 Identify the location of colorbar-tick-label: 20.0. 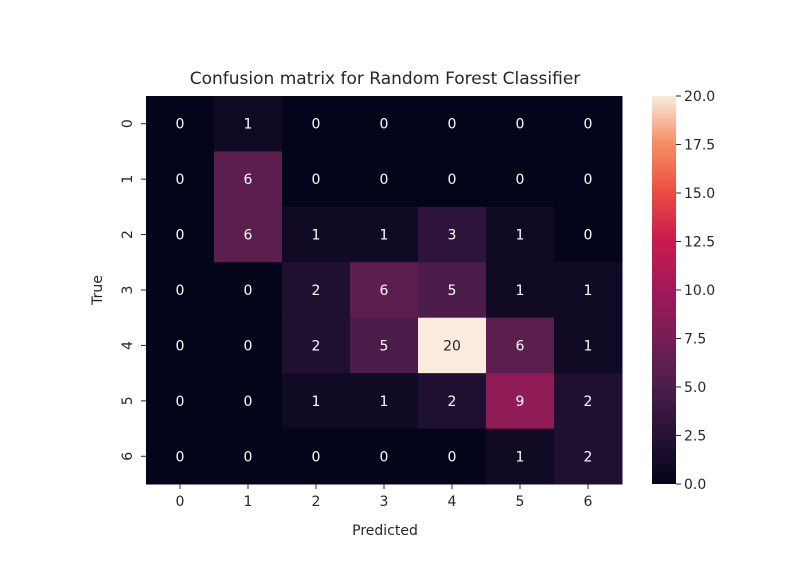
(699, 97).